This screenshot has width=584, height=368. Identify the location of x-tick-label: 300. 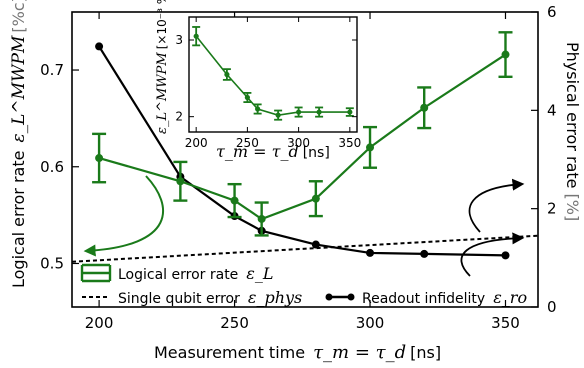
(370, 323).